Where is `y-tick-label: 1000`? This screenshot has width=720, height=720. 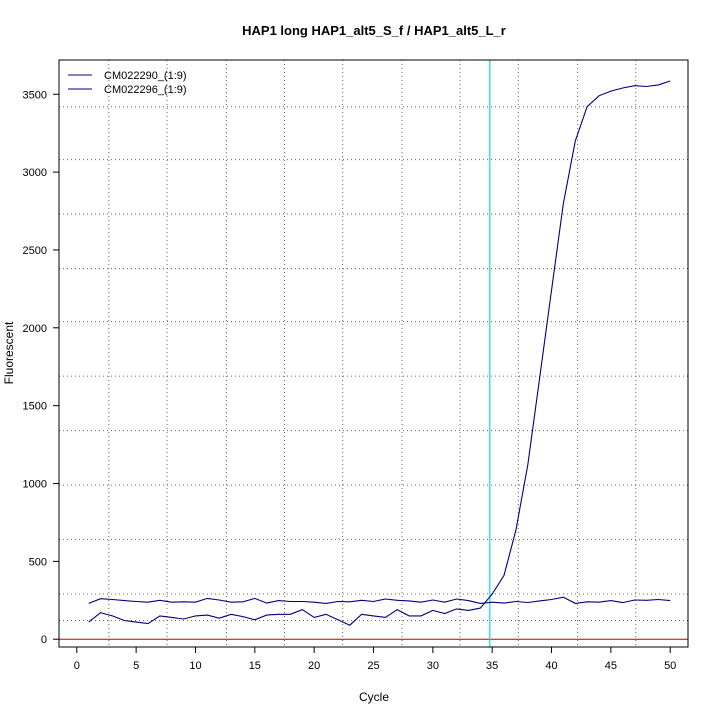
y-tick-label: 1000 is located at coordinates (35, 485).